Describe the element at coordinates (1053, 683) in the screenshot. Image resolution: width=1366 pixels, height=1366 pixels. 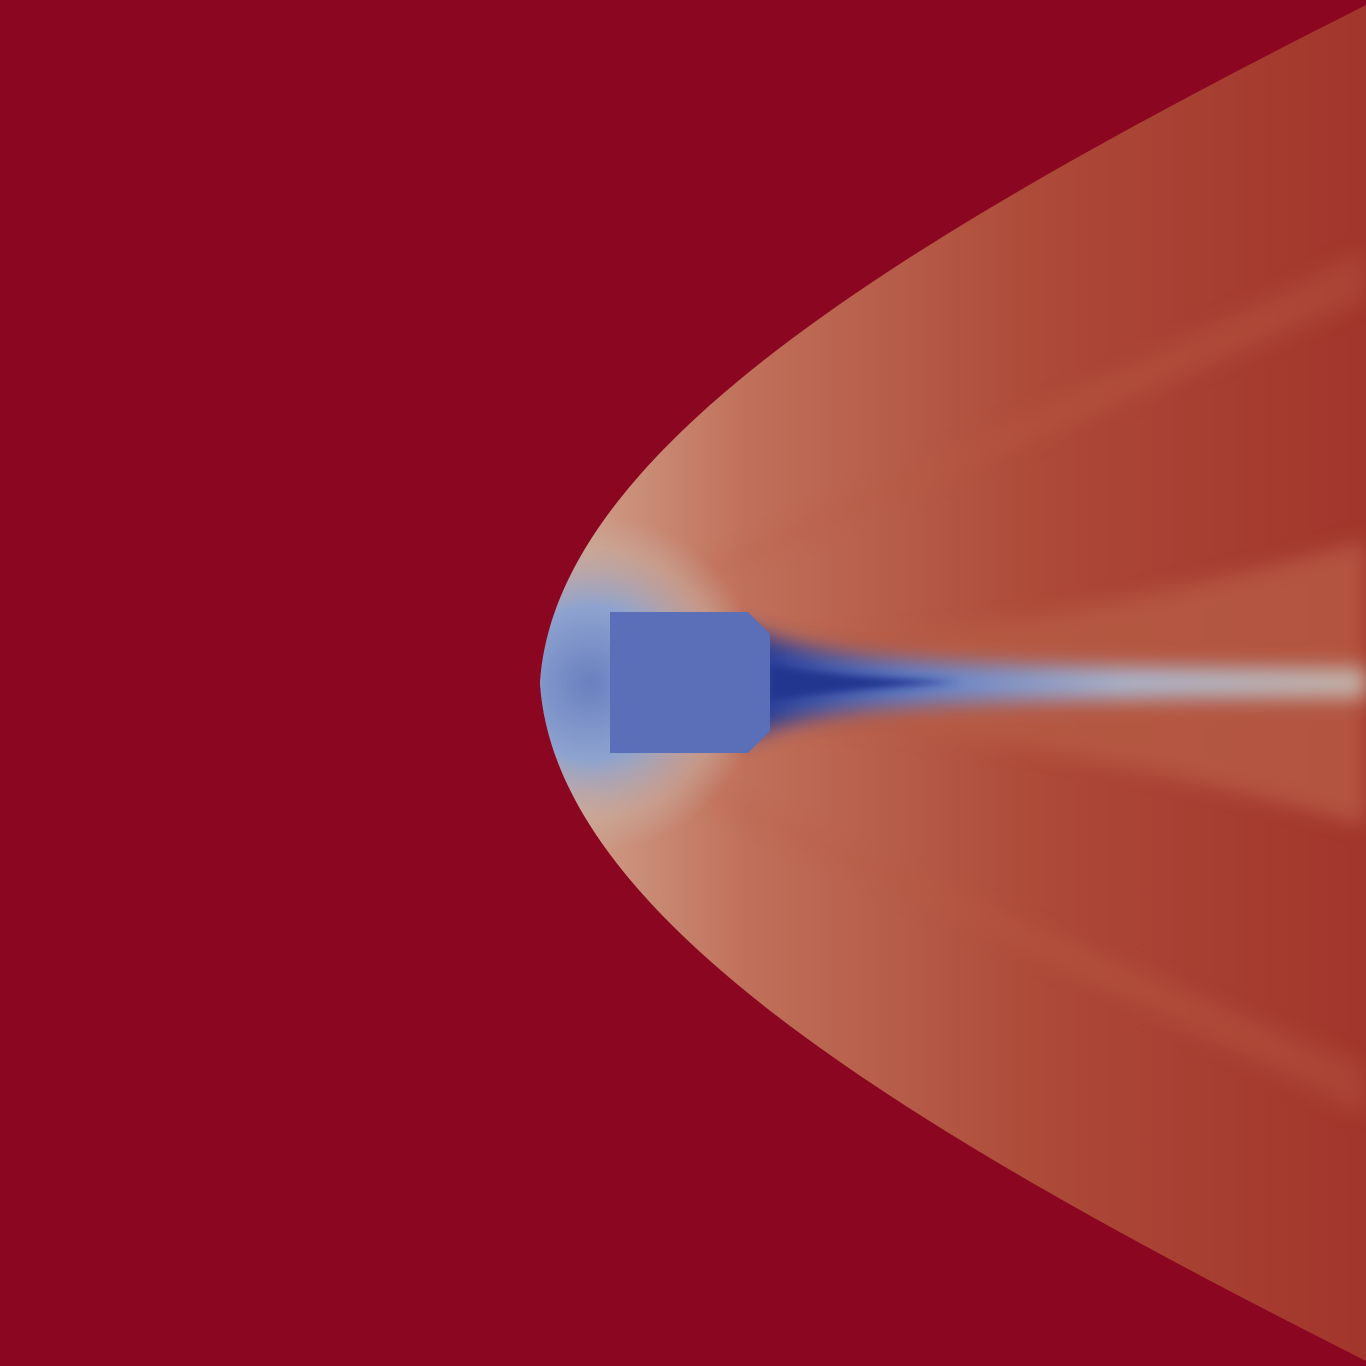
I see `wake` at that location.